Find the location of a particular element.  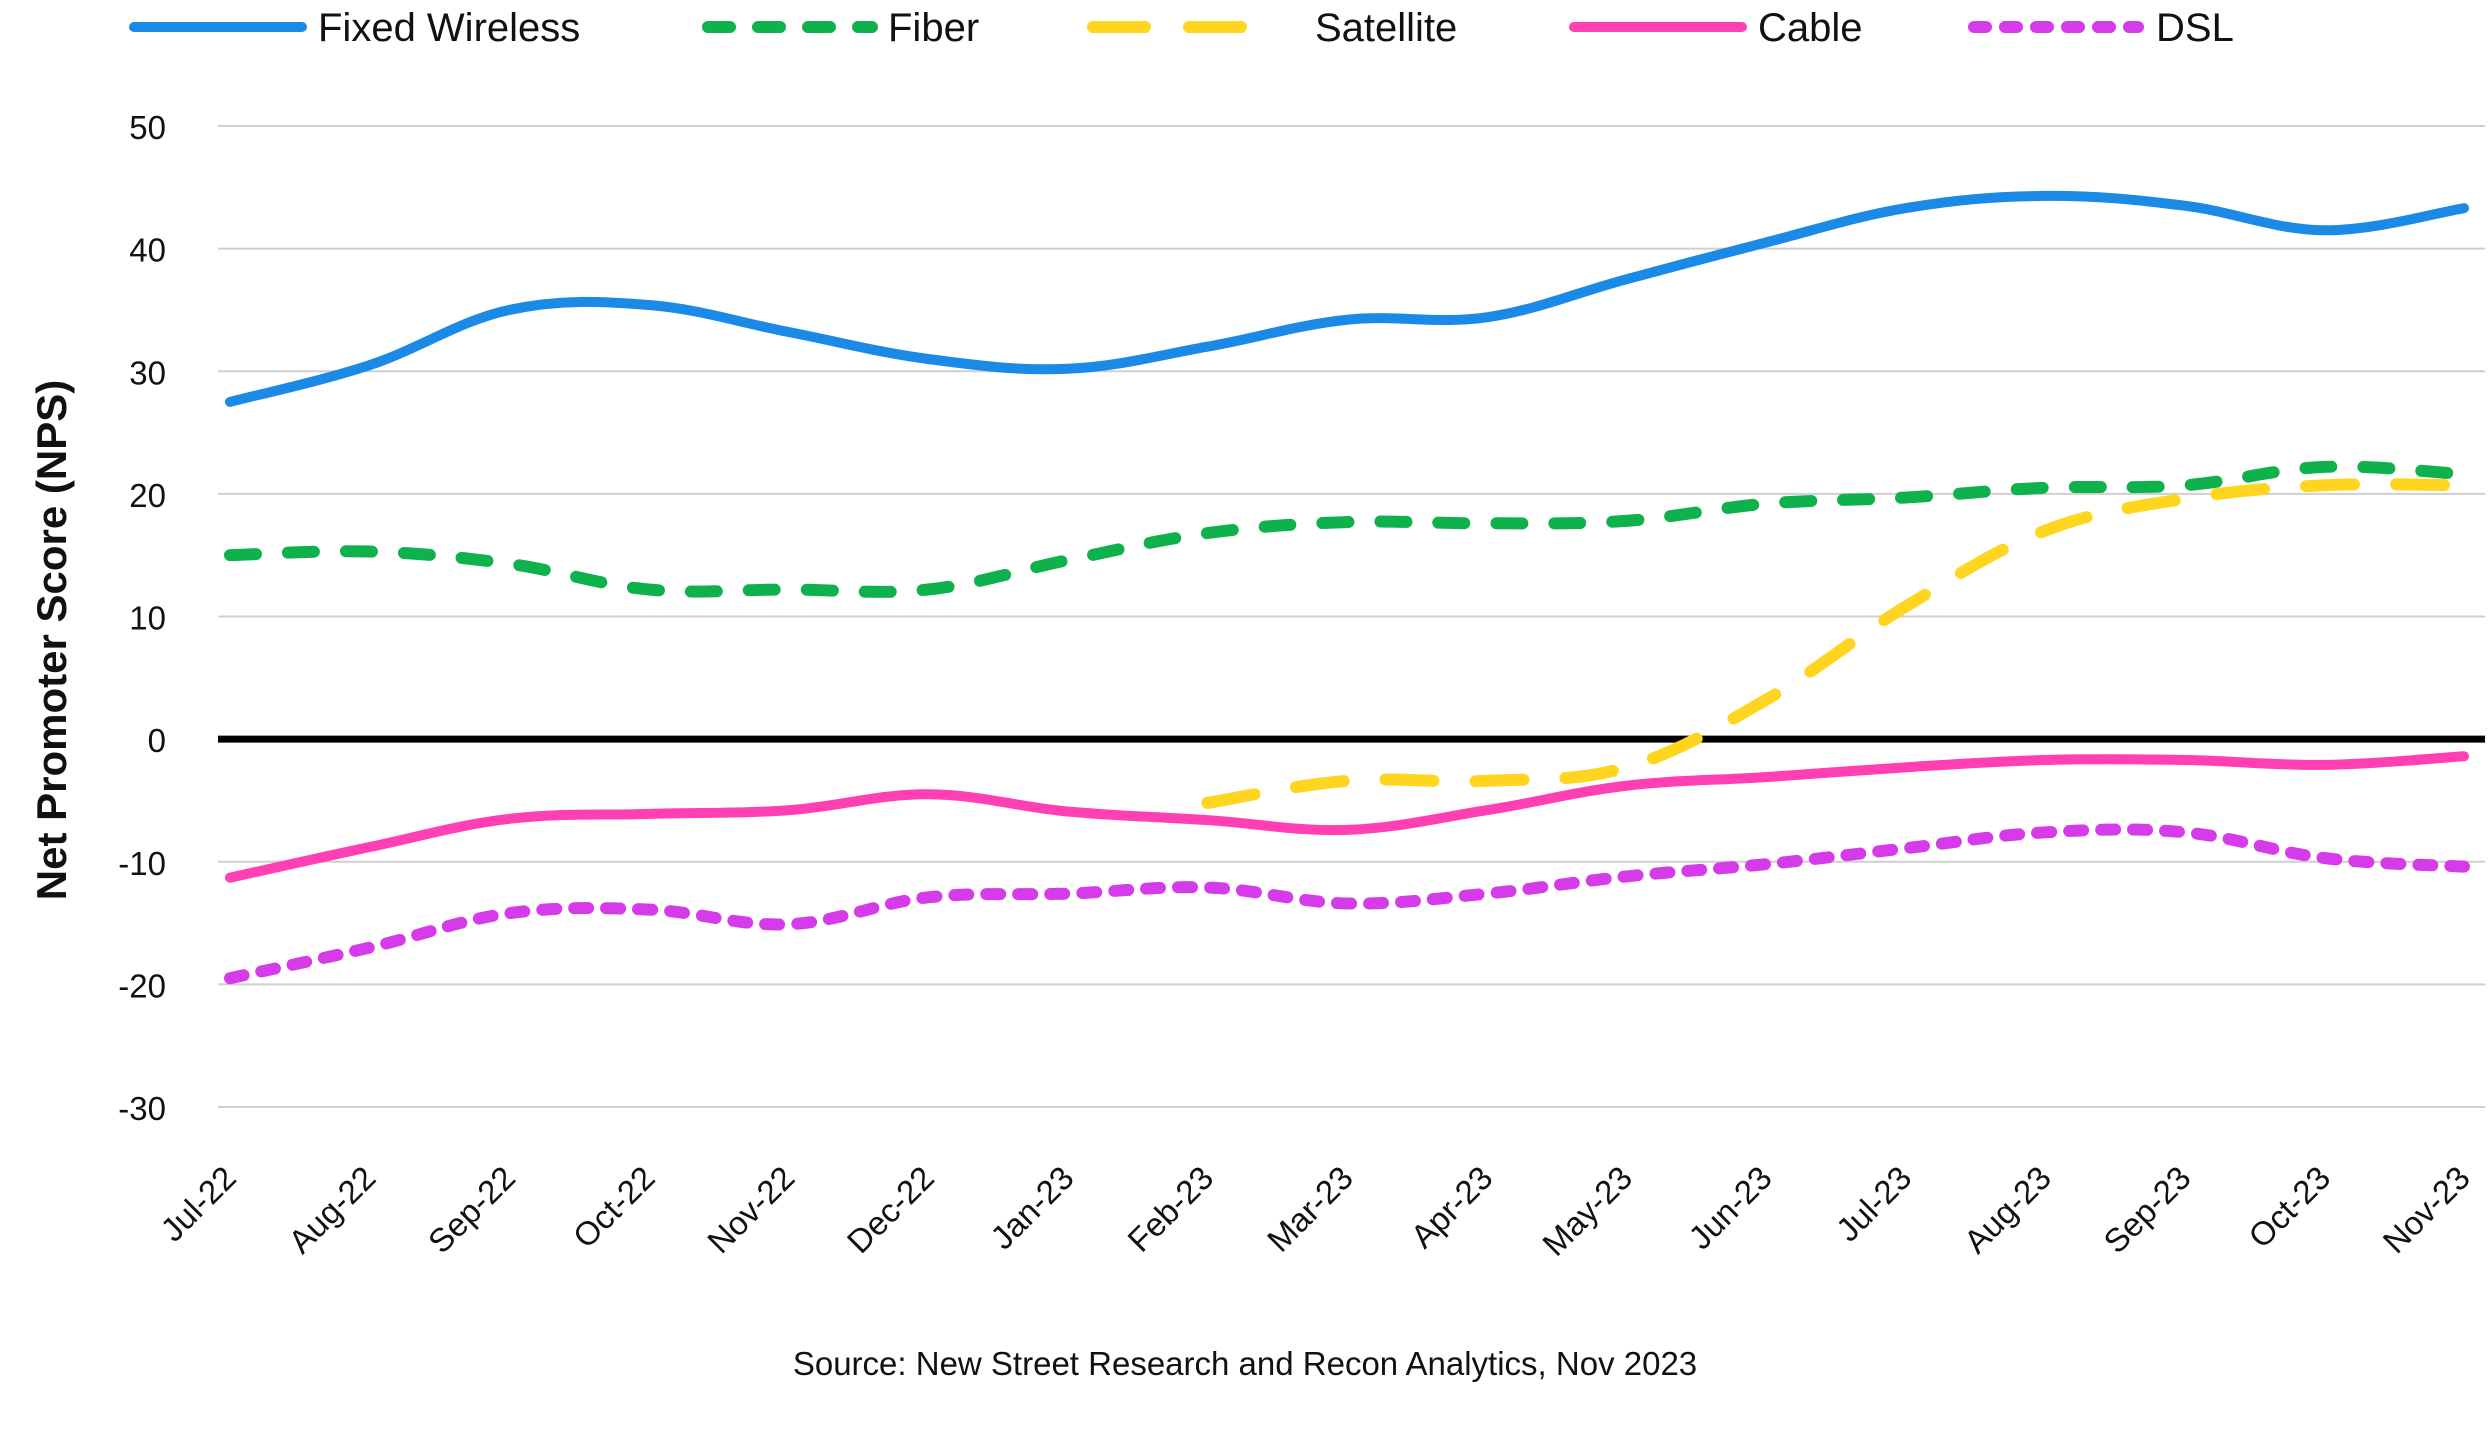

series-line-fixed-wireless is located at coordinates (1347, 298).